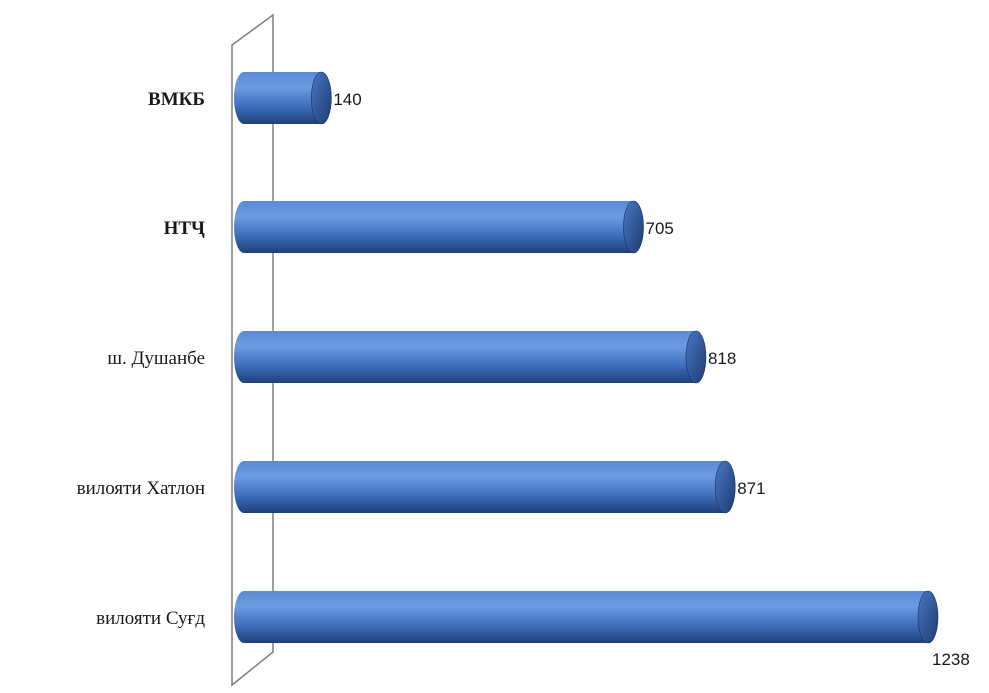  What do you see at coordinates (347, 99) in the screenshot?
I see `value-label: 140` at bounding box center [347, 99].